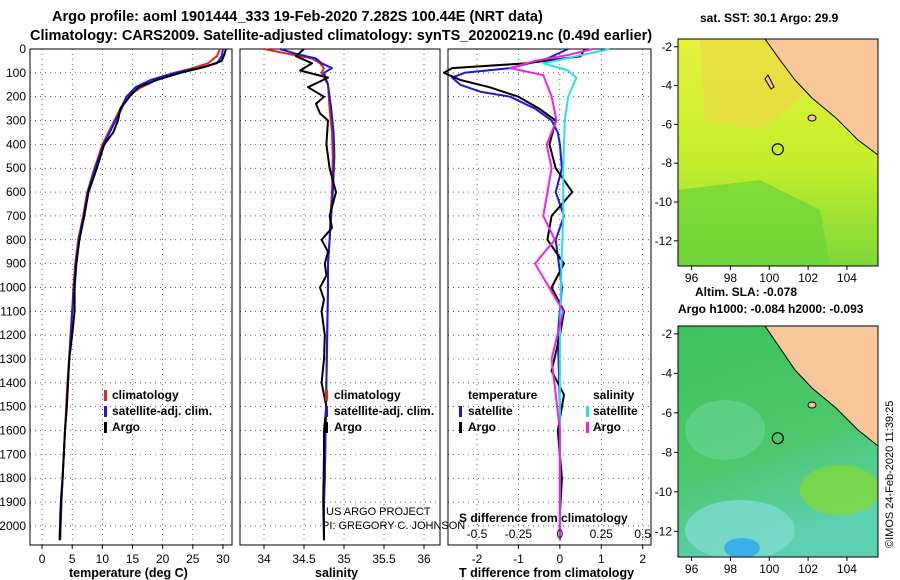  Describe the element at coordinates (304, 559) in the screenshot. I see `salinity-xtick-label: 34.5` at that location.